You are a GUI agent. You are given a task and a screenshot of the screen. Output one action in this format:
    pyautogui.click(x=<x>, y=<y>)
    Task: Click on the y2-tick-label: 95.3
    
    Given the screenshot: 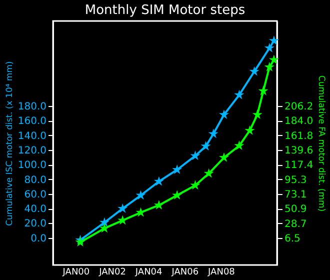 What is the action you would take?
    pyautogui.click(x=295, y=180)
    